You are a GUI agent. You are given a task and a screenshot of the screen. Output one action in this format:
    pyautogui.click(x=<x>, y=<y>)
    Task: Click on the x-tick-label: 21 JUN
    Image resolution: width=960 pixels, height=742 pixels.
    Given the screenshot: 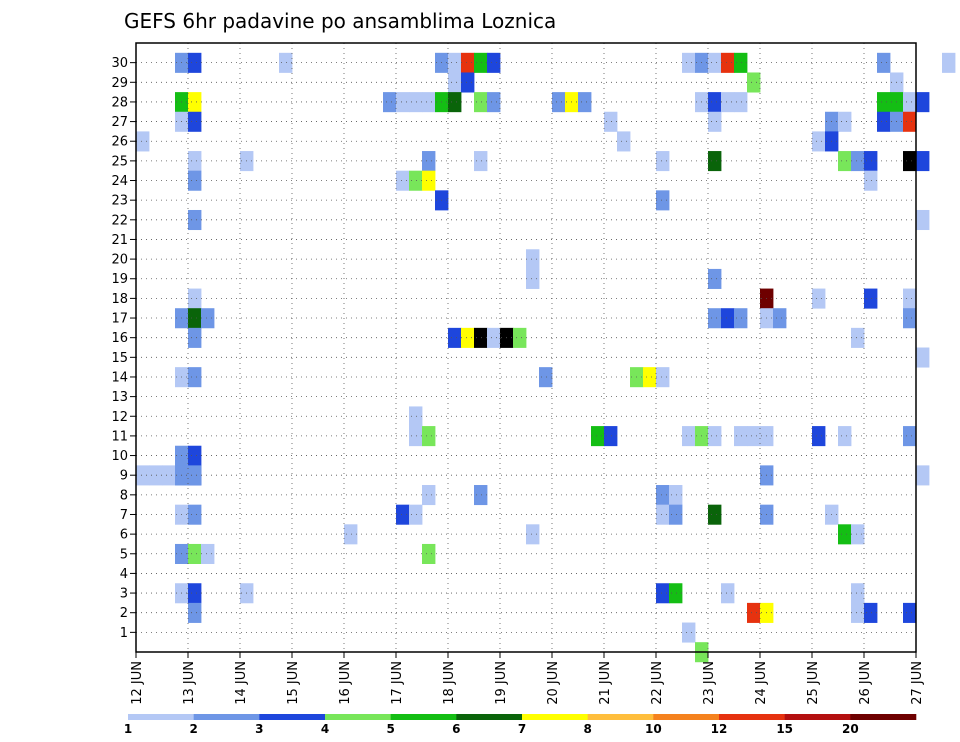 What is the action you would take?
    pyautogui.click(x=605, y=683)
    